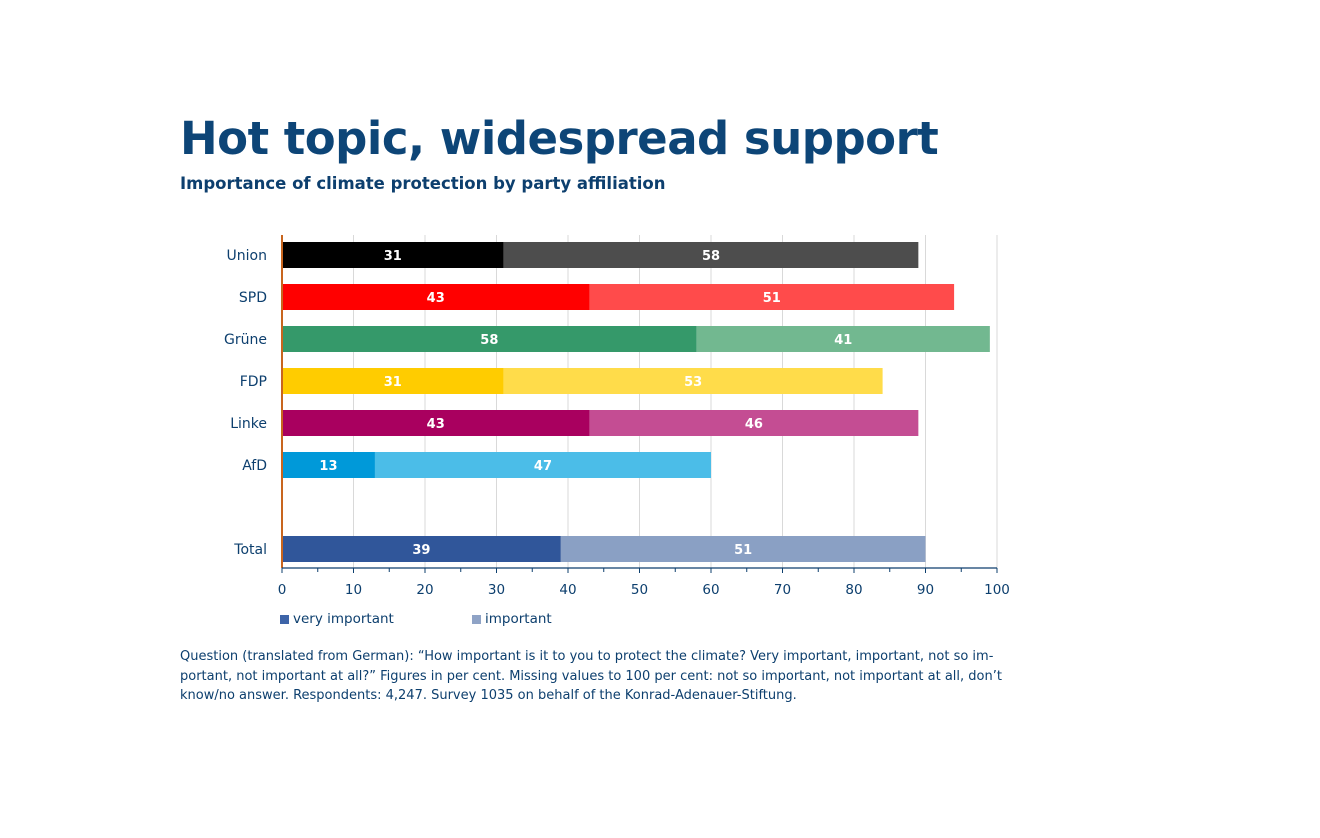 The height and width of the screenshot is (838, 1320). Describe the element at coordinates (248, 424) in the screenshot. I see `category-label-linke: Linke` at that location.